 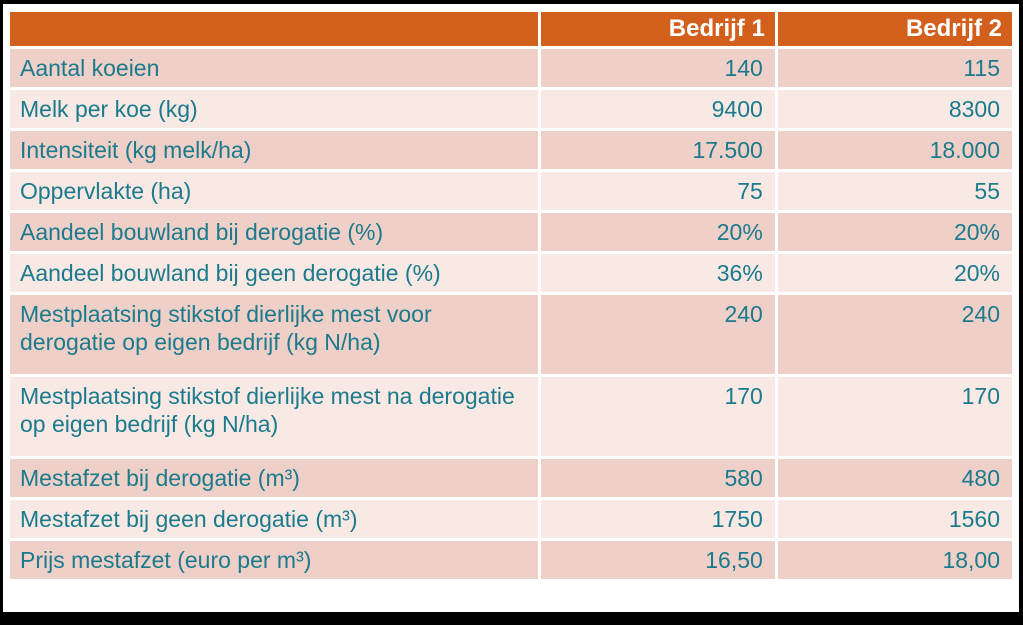 I want to click on row-label: Oppervlakte (ha), so click(x=274, y=191).